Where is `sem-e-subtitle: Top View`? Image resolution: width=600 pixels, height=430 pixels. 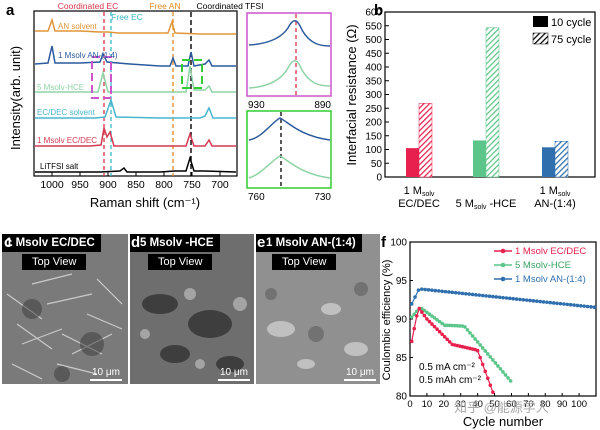
sem-e-subtitle: Top View is located at coordinates (304, 262).